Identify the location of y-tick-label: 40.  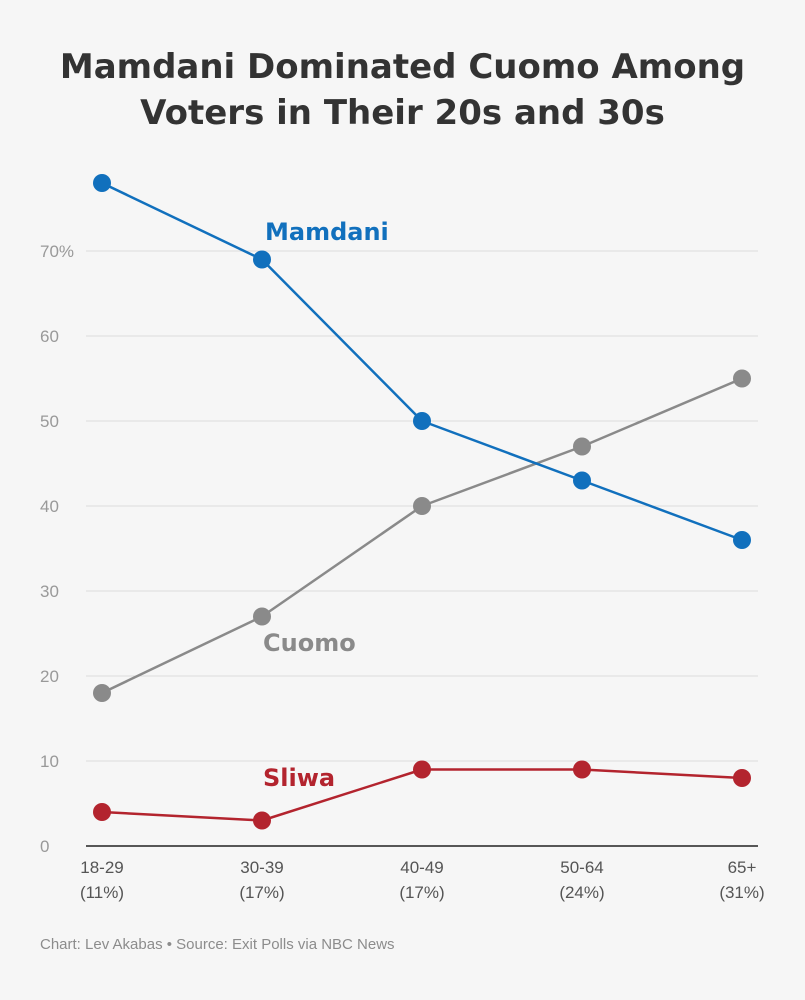
(49, 506).